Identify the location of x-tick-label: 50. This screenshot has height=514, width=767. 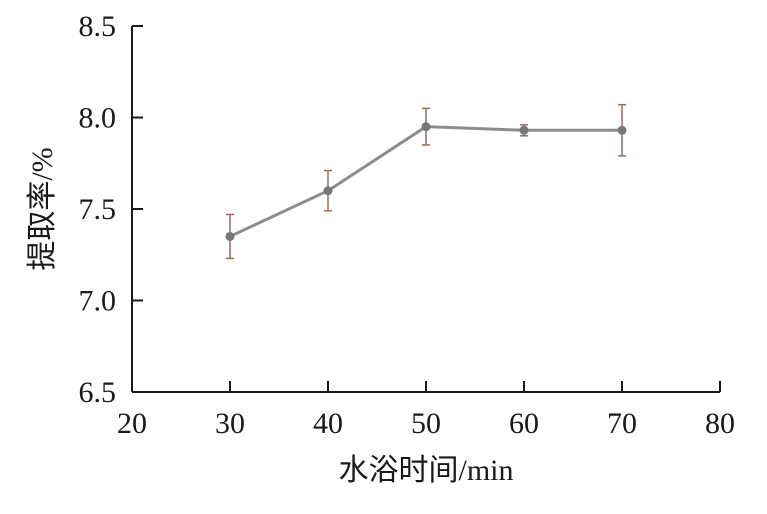
(426, 423).